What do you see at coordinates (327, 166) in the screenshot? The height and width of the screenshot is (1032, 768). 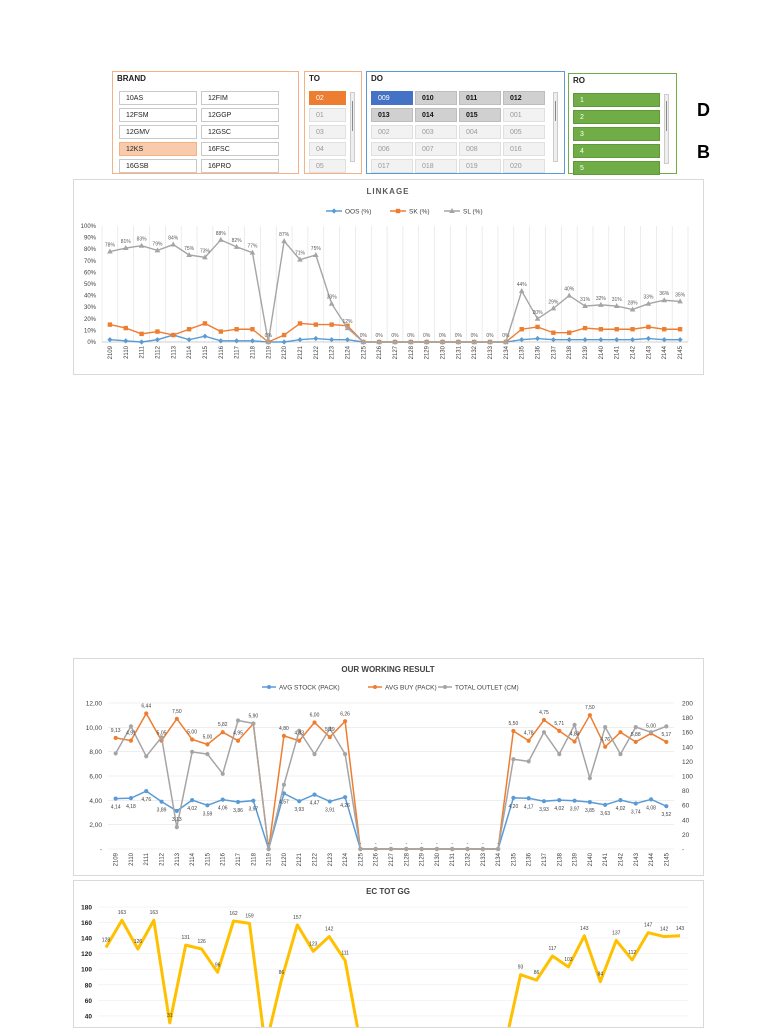 I see `to-item-05: 05` at bounding box center [327, 166].